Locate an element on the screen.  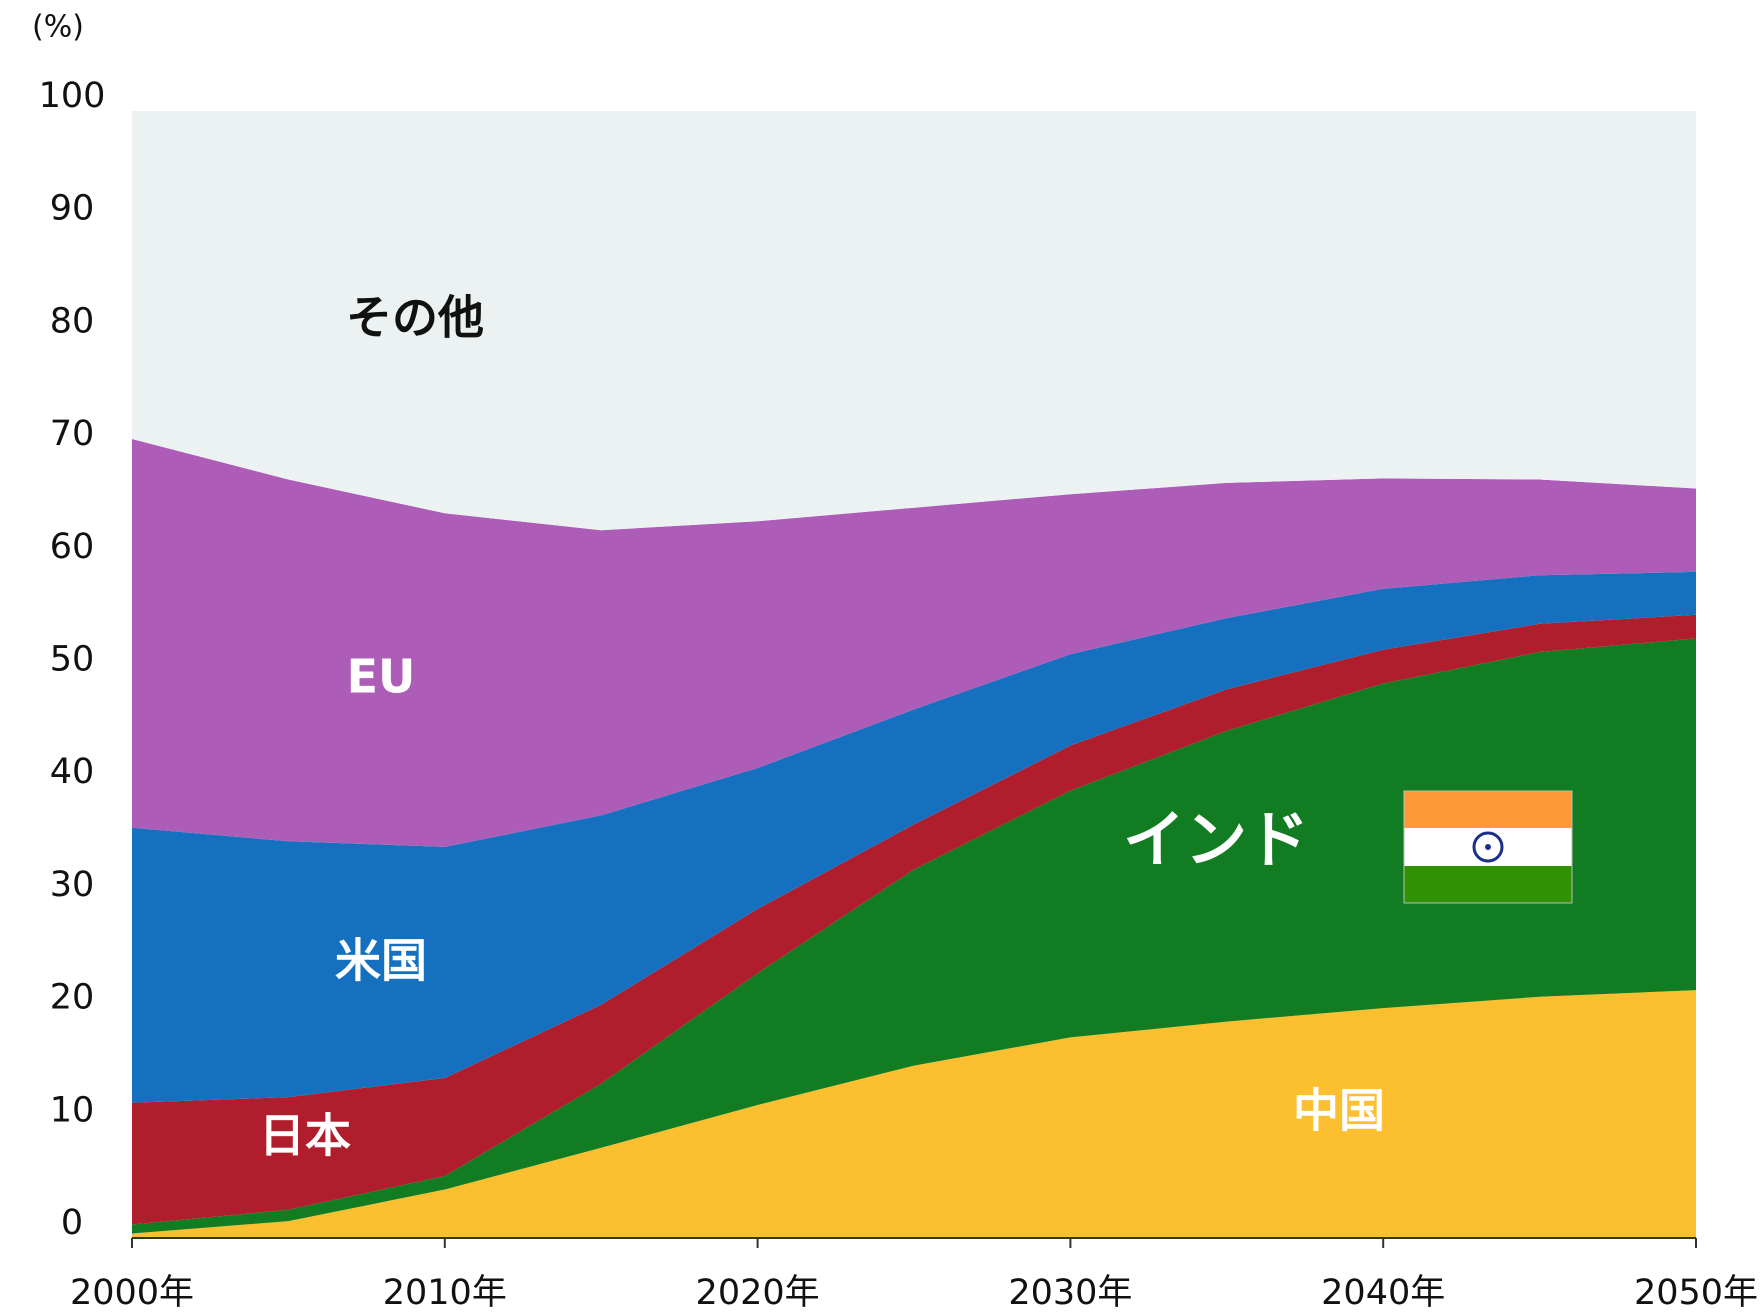
series-label: 中国 is located at coordinates (1339, 1111).